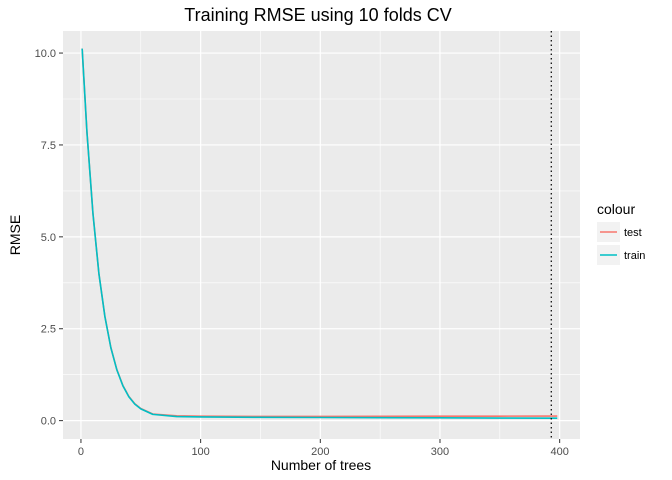 Image resolution: width=672 pixels, height=480 pixels. Describe the element at coordinates (48, 330) in the screenshot. I see `y-tick-label: 2.5` at that location.